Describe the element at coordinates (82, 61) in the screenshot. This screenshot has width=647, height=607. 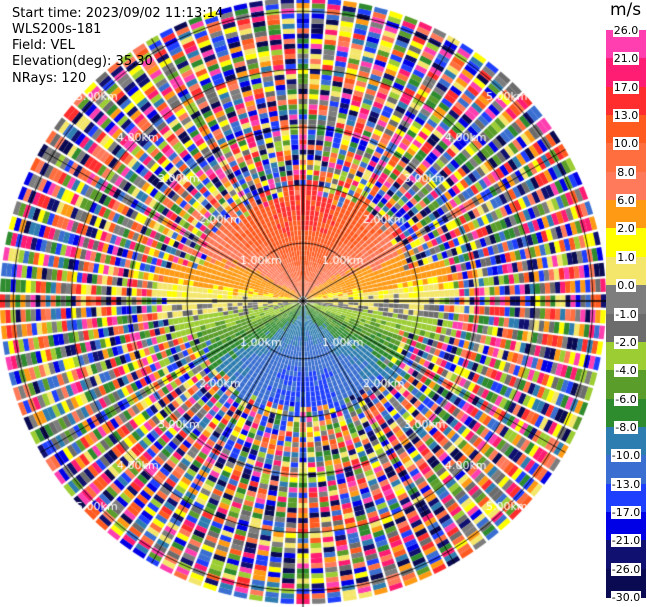
I see `elevation-label: Elevation(deg): 35.30` at that location.